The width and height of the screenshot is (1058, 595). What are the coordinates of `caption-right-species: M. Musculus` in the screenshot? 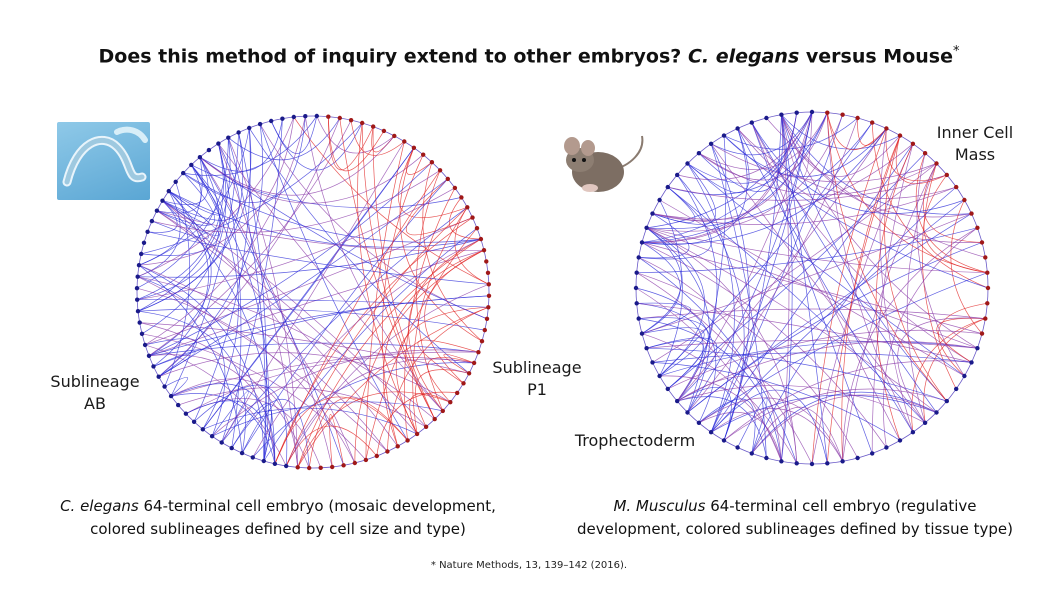 It's located at (659, 506).